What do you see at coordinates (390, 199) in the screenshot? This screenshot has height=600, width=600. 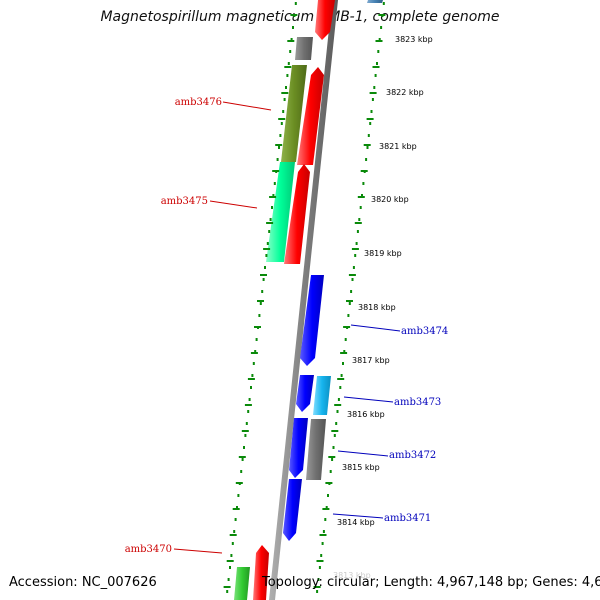 I see `scale-label: 3820 kbp` at bounding box center [390, 199].